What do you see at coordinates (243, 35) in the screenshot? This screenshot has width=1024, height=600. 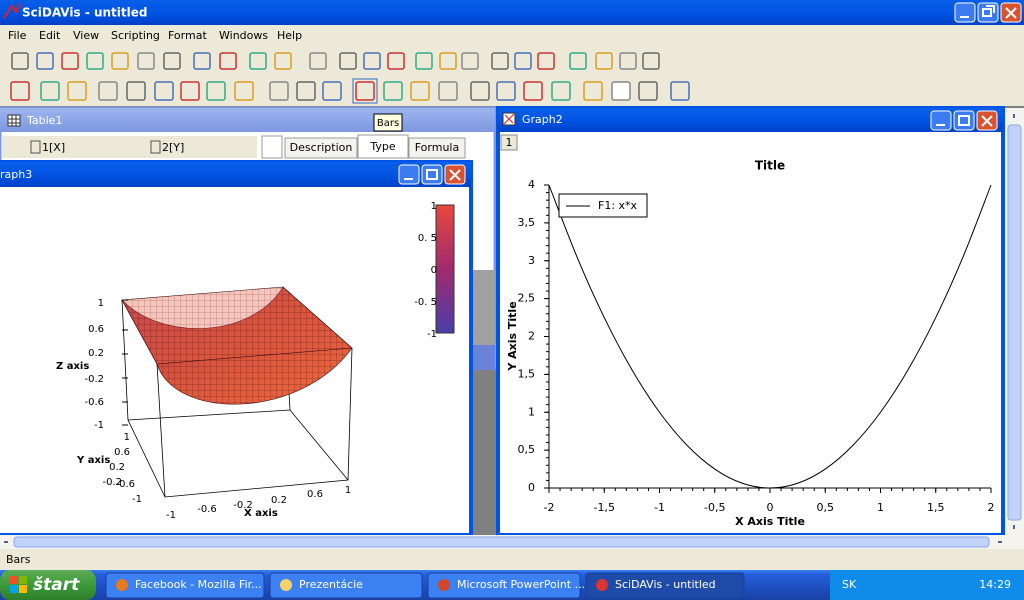 I see `menu-item: Windows` at bounding box center [243, 35].